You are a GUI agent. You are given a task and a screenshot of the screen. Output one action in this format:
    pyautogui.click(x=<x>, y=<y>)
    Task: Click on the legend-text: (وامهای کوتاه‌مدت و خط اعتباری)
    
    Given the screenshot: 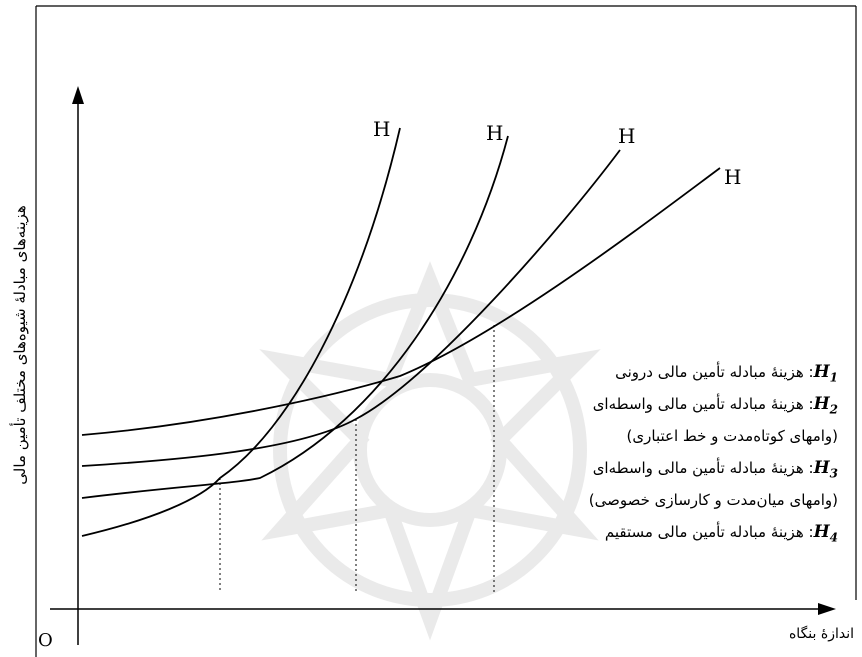 What is the action you would take?
    pyautogui.click(x=732, y=436)
    